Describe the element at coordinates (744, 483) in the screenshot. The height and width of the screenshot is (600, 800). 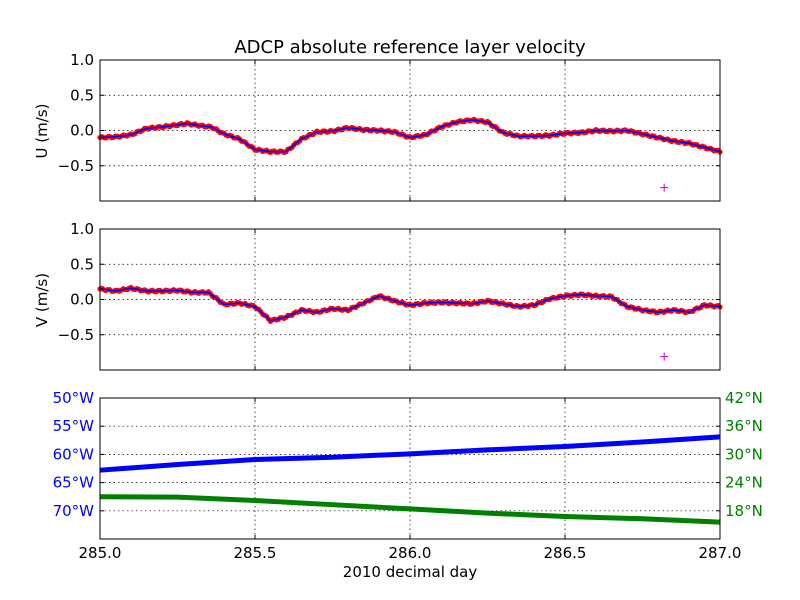
I see `latitude-tick-label: 24°N` at that location.